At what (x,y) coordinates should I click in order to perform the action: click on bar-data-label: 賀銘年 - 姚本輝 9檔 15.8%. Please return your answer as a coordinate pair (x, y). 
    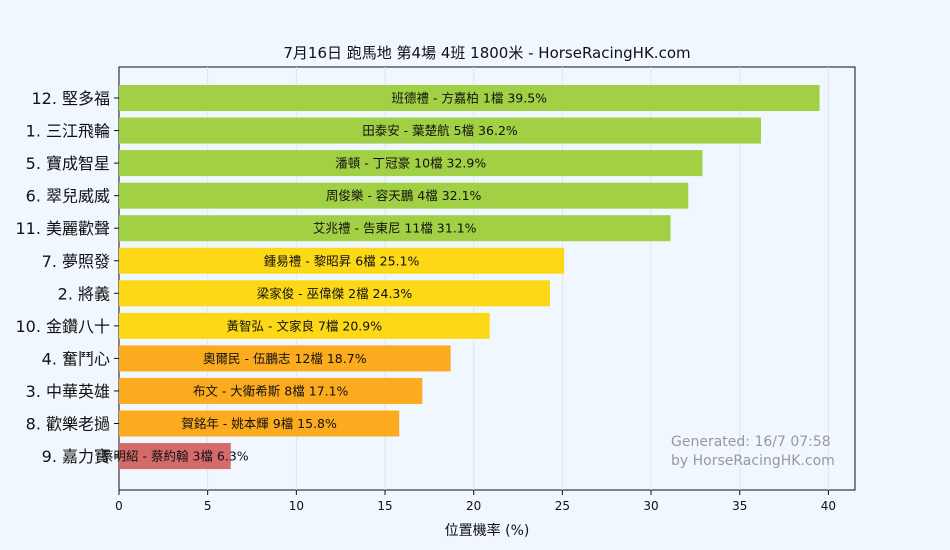
    Looking at the image, I should click on (259, 423).